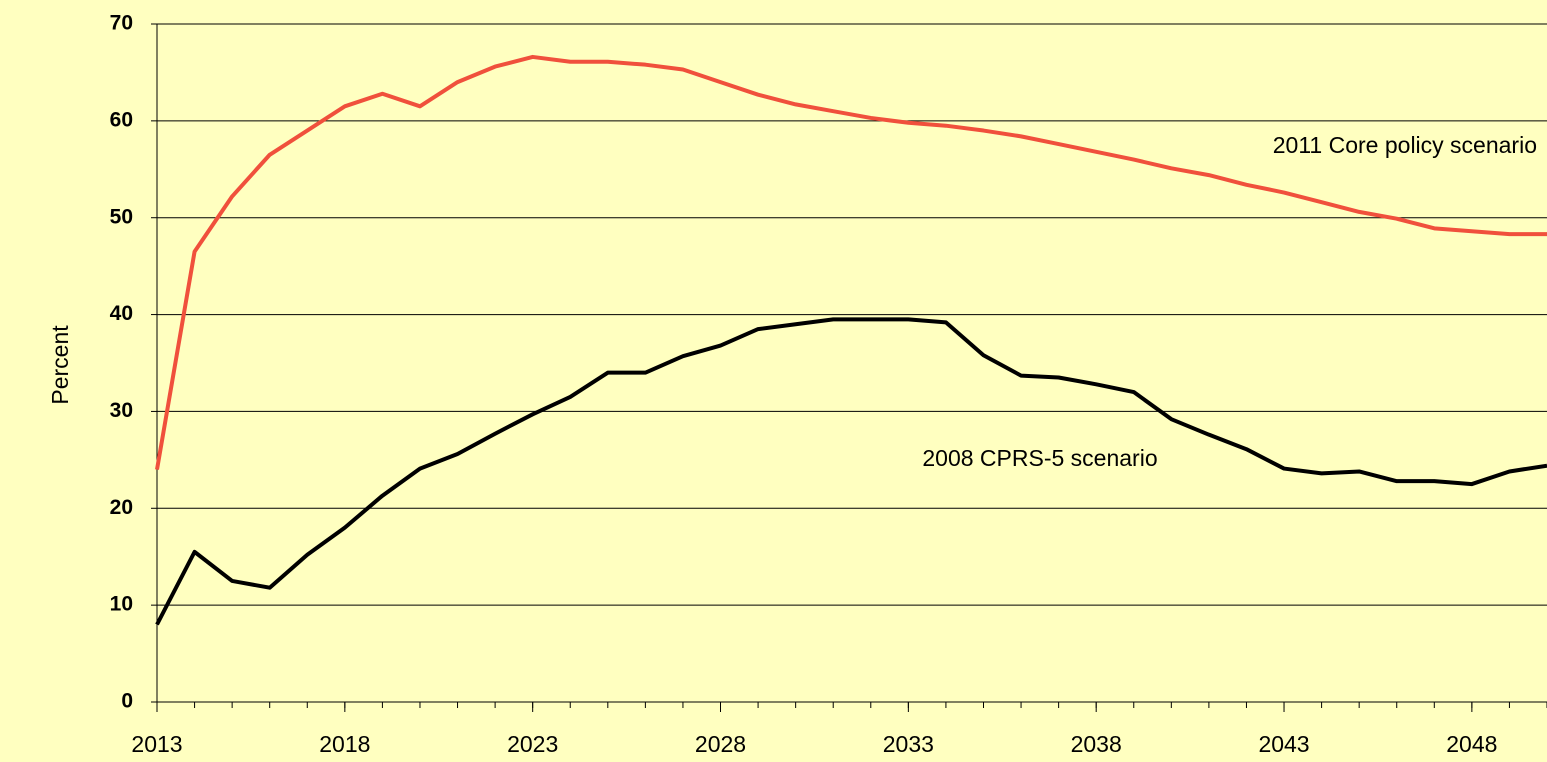 This screenshot has height=762, width=1547. What do you see at coordinates (720, 744) in the screenshot?
I see `x-tick-label: 2028` at bounding box center [720, 744].